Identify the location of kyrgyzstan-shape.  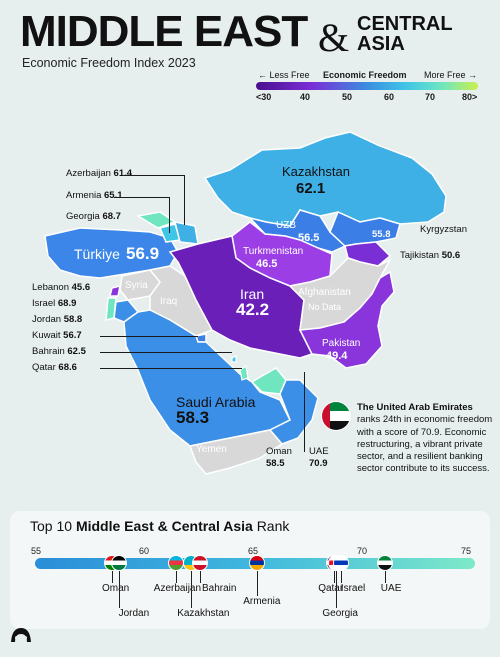
(365, 228).